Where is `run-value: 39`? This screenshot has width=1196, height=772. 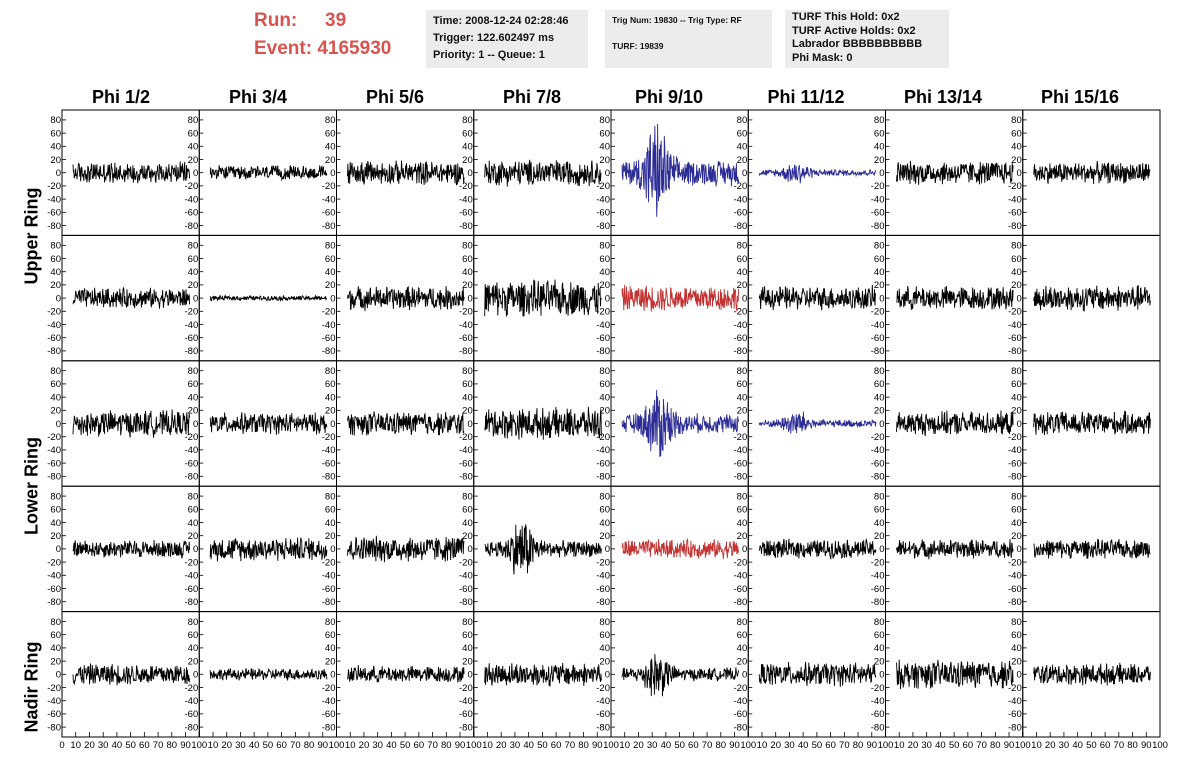 run-value: 39 is located at coordinates (336, 20).